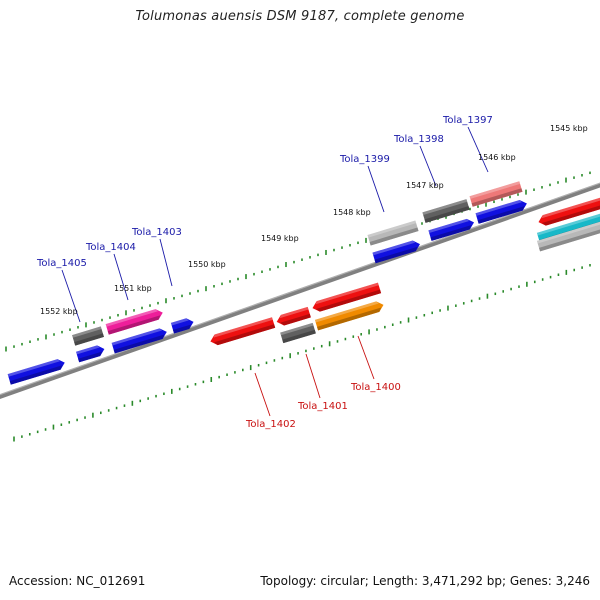 This screenshot has width=600, height=600. What do you see at coordinates (347, 297) in the screenshot?
I see `gene-1400b` at bounding box center [347, 297].